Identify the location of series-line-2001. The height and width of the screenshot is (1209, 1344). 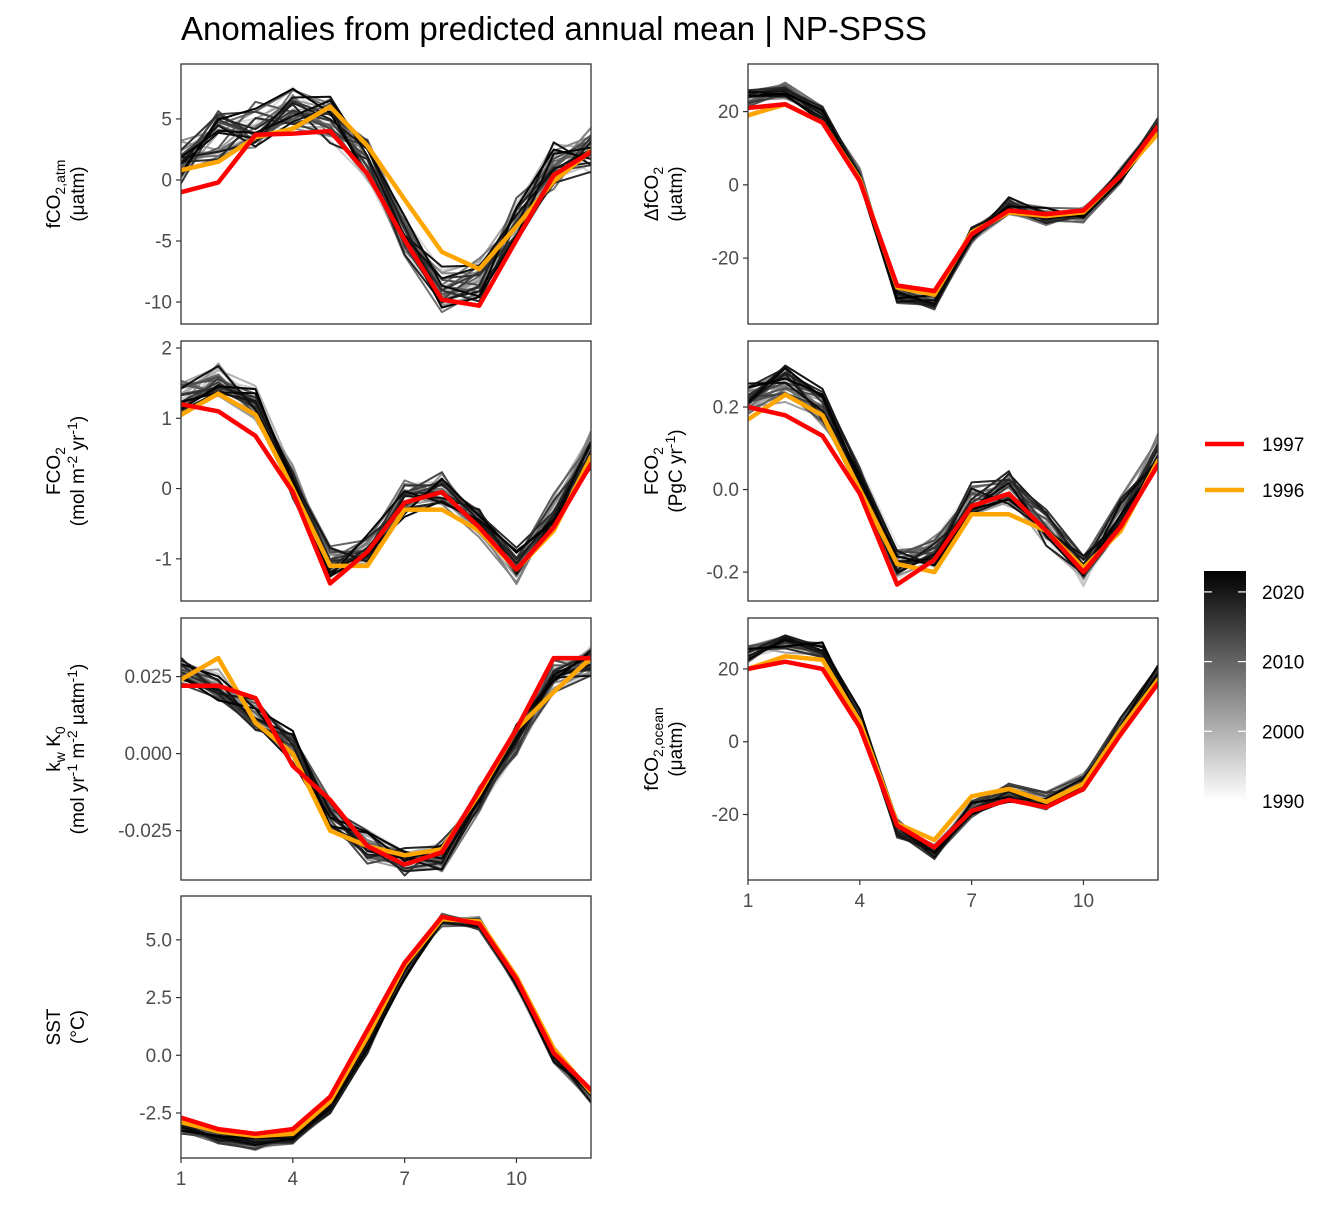
(386, 1031).